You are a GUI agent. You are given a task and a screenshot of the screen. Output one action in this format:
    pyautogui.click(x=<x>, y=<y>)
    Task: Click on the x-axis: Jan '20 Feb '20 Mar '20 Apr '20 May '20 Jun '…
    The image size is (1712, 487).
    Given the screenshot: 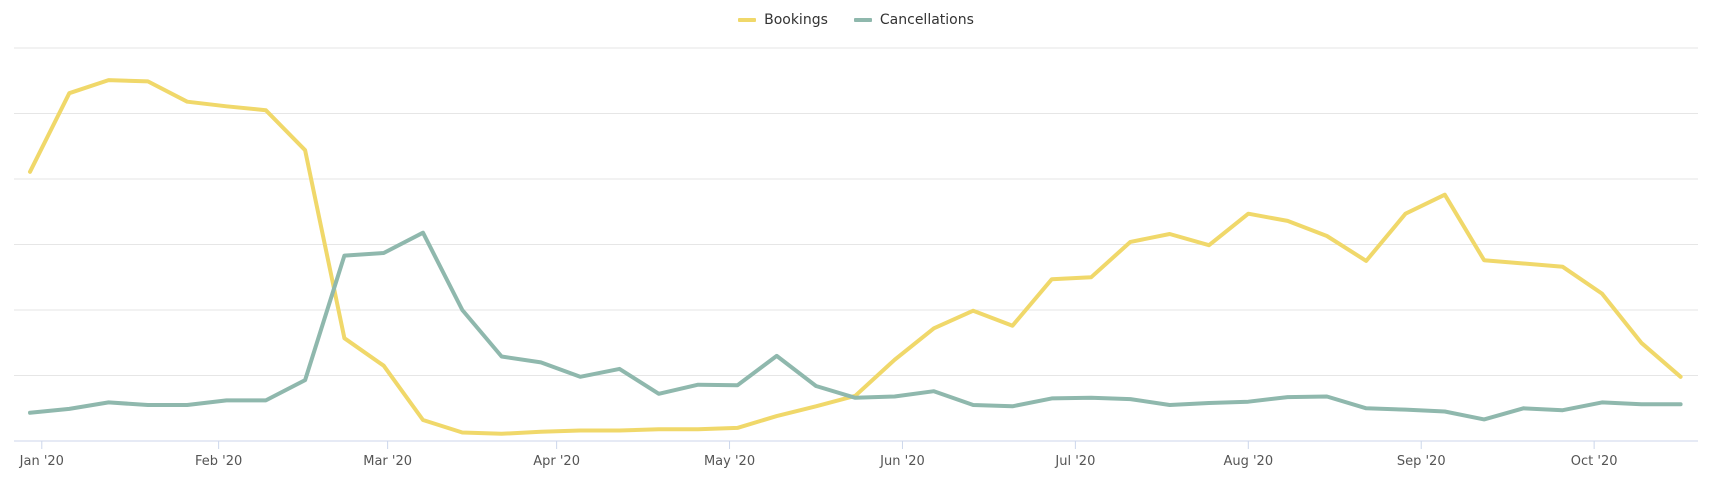 What is the action you would take?
    pyautogui.click(x=856, y=454)
    